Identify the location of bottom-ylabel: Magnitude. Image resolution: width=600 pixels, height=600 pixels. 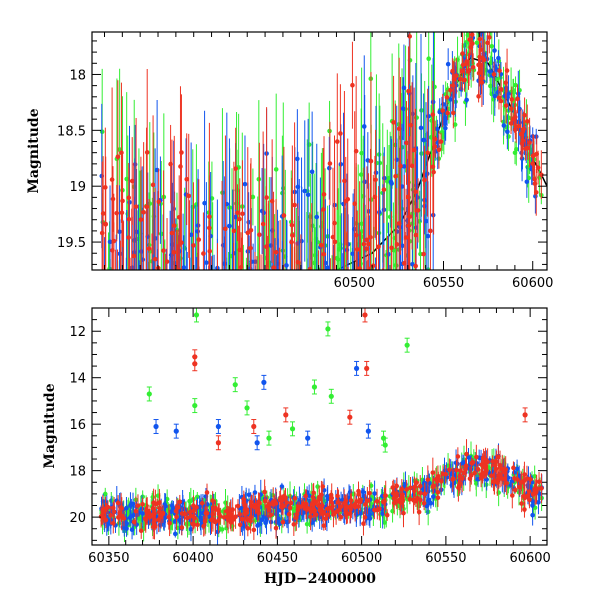
(50, 425).